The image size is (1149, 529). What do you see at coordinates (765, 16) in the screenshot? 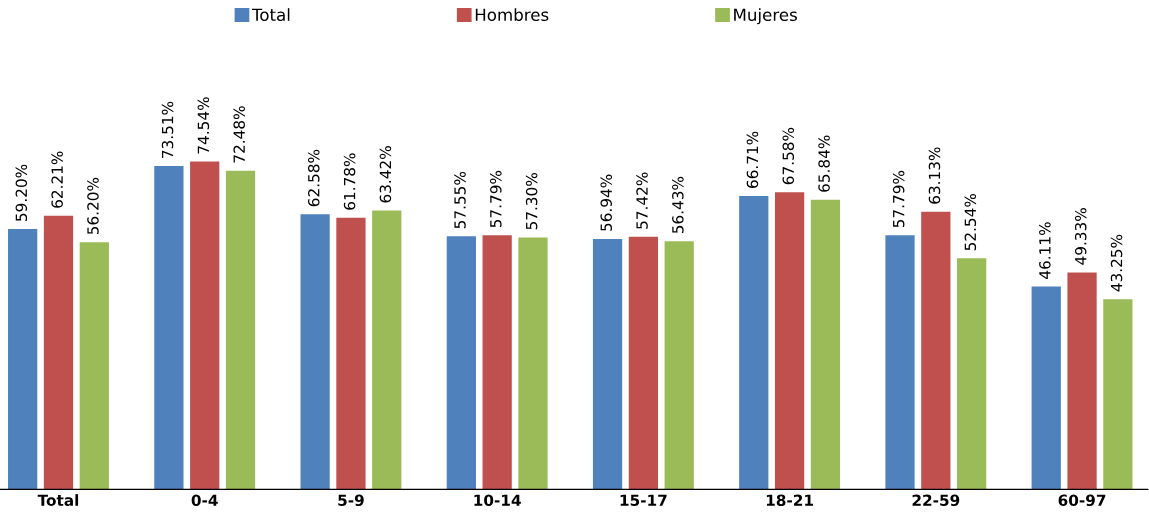
I see `legend-label: Mujeres` at bounding box center [765, 16].